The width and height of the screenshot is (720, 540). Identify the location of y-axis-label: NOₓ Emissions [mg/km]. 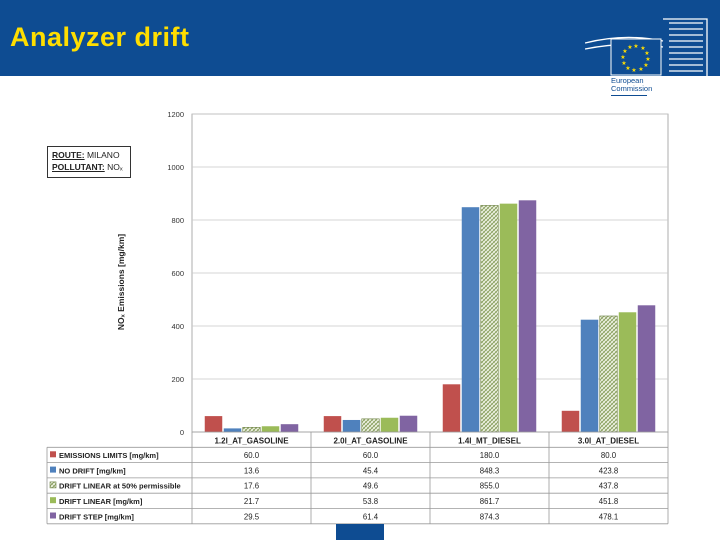
(121, 282).